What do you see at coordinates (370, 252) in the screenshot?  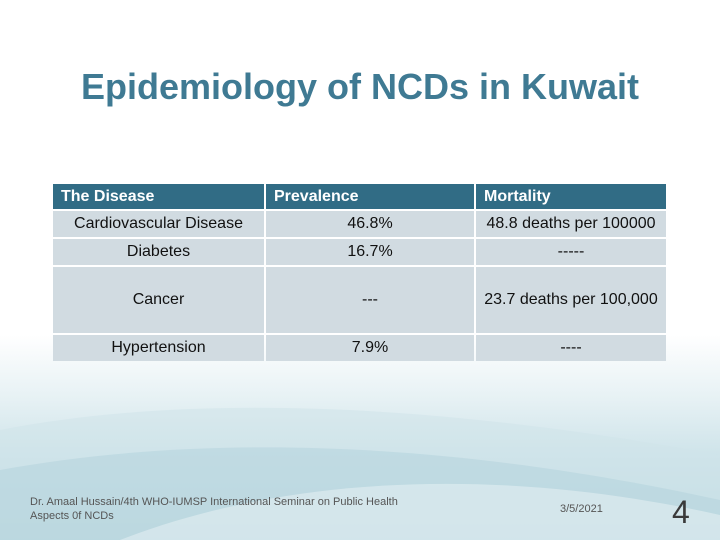 I see `cell-prevalence: 16.7%` at bounding box center [370, 252].